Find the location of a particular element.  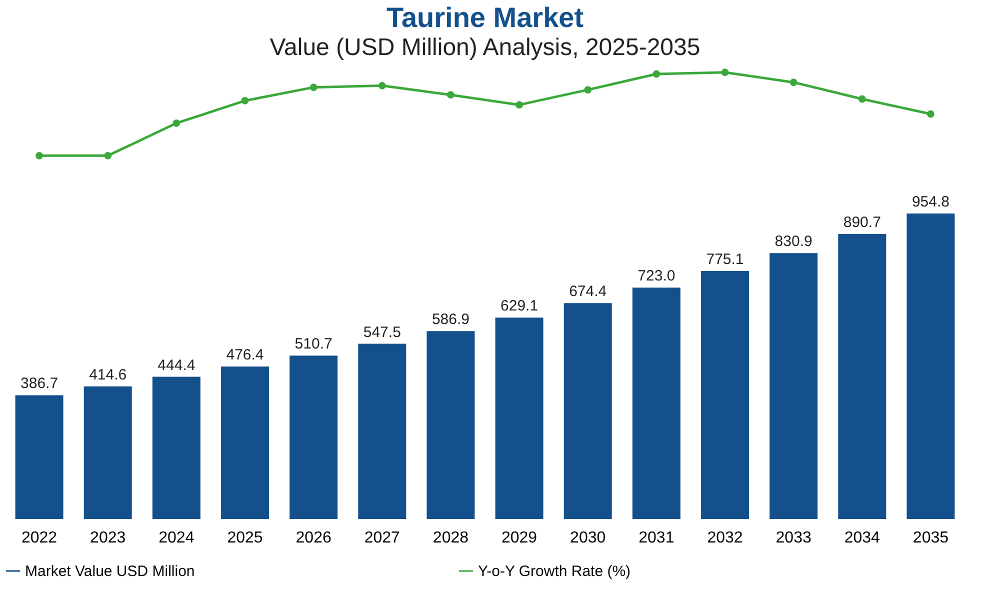

x-tick-label: 2029 is located at coordinates (519, 538).